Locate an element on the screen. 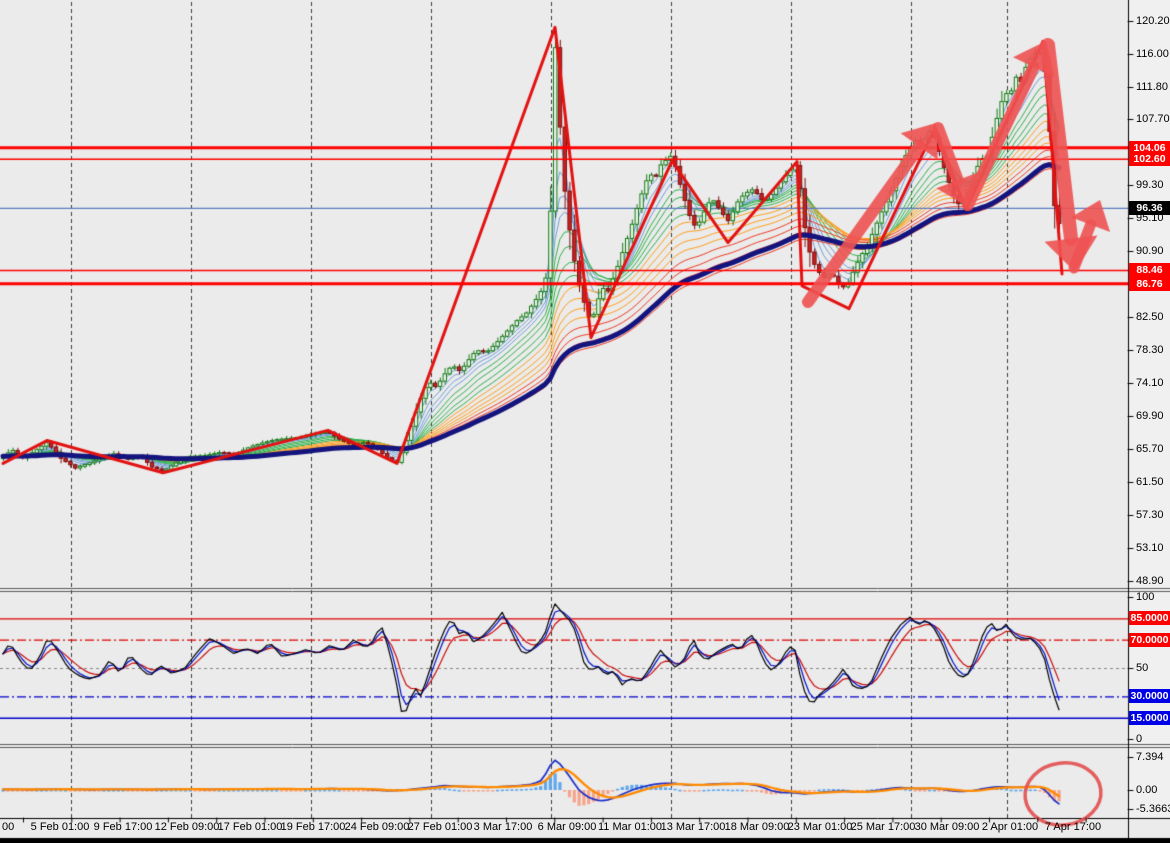 This screenshot has width=1170, height=843. price-axis-label: 74.10 is located at coordinates (1150, 383).